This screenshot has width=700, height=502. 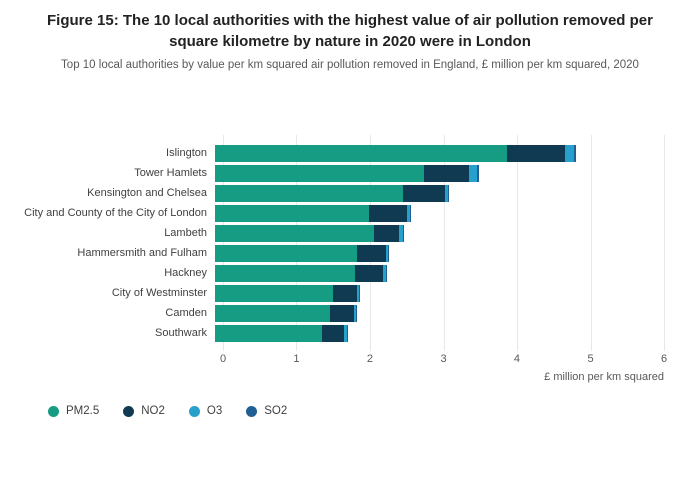 I want to click on category-label: Kensington and Chelsea, so click(x=147, y=193).